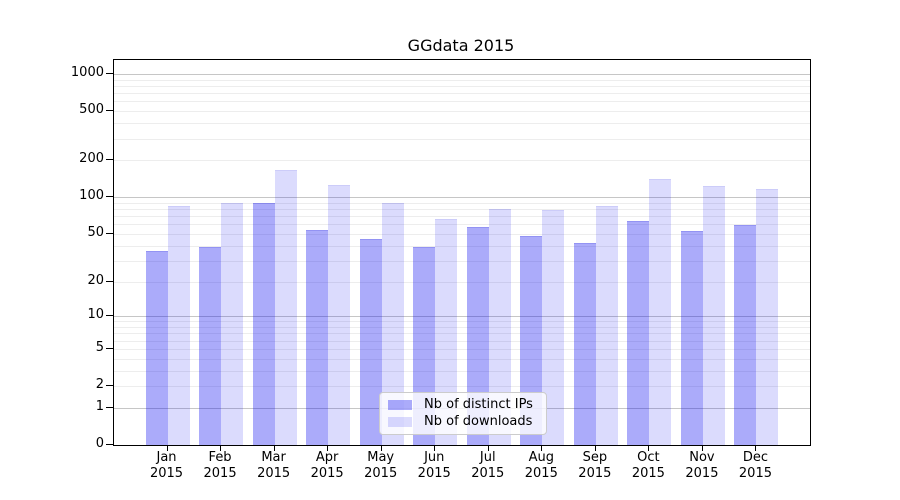 The width and height of the screenshot is (900, 500). I want to click on legend-item-downloads: Nb of downloads, so click(463, 422).